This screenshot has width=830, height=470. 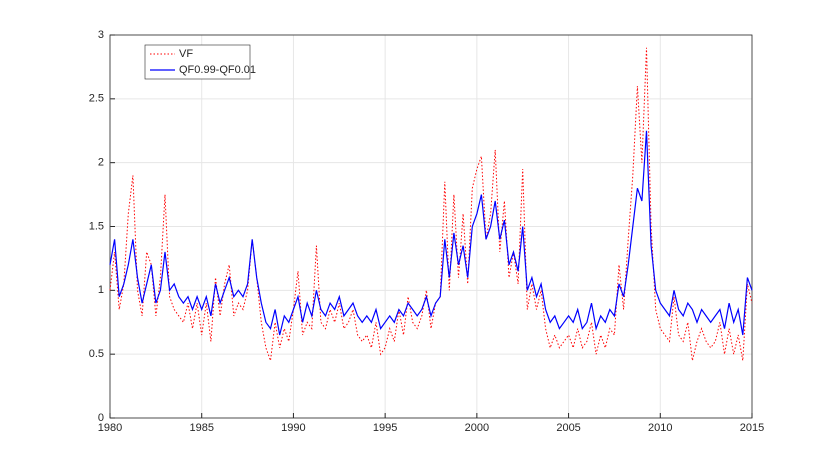 I want to click on x-tick-label: 2010, so click(x=660, y=428).